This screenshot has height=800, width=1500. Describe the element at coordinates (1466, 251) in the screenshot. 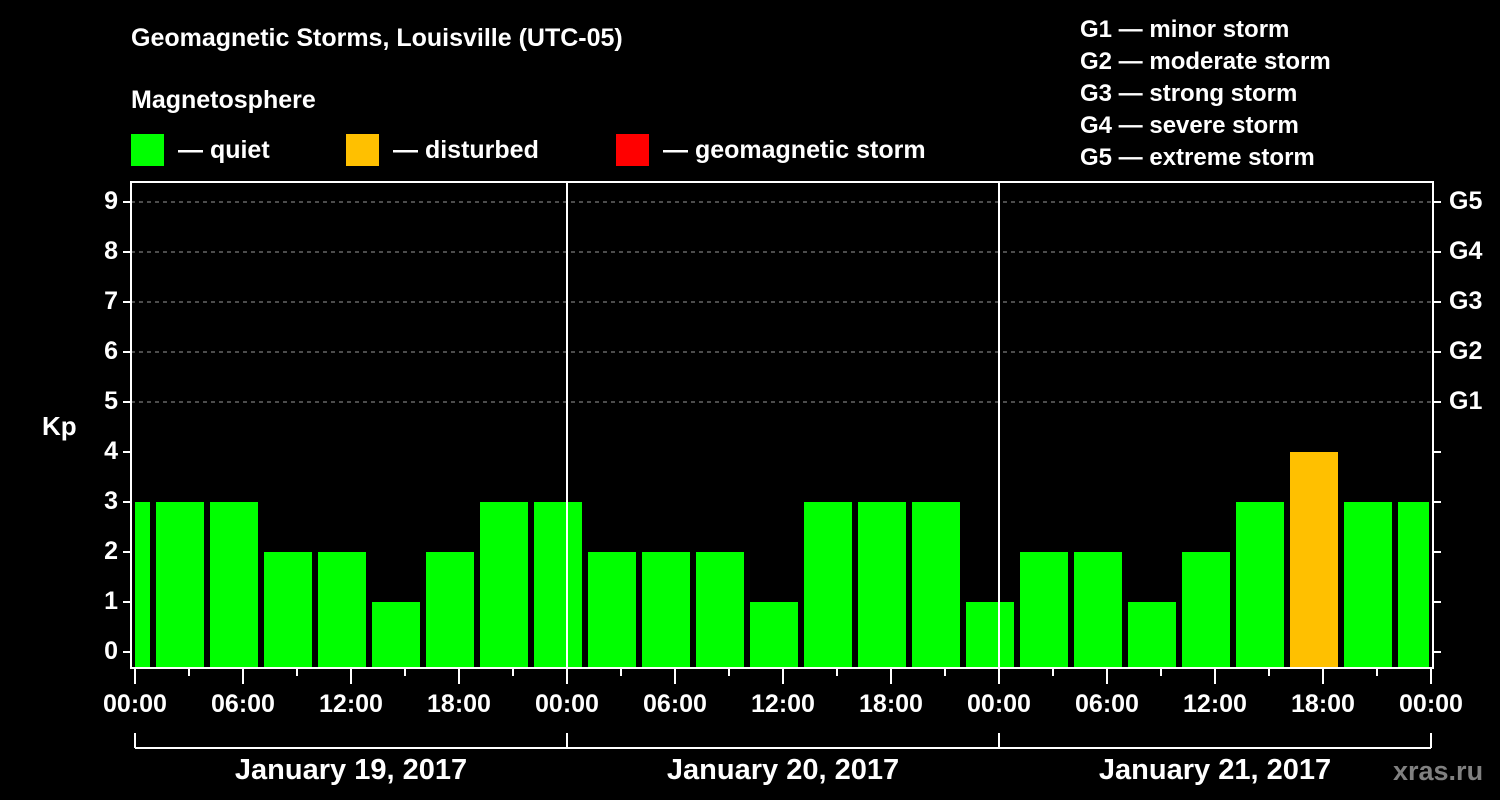

I see `g-tick-label: G4` at that location.